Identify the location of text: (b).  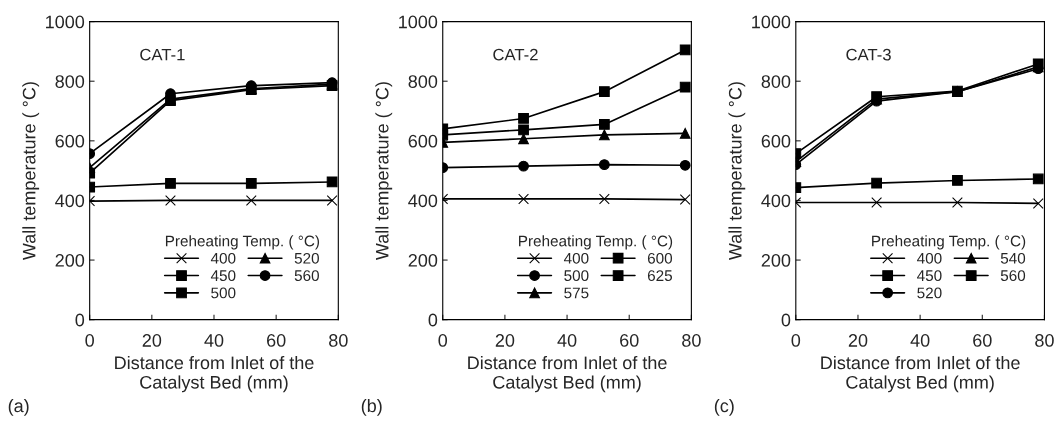
(371, 407).